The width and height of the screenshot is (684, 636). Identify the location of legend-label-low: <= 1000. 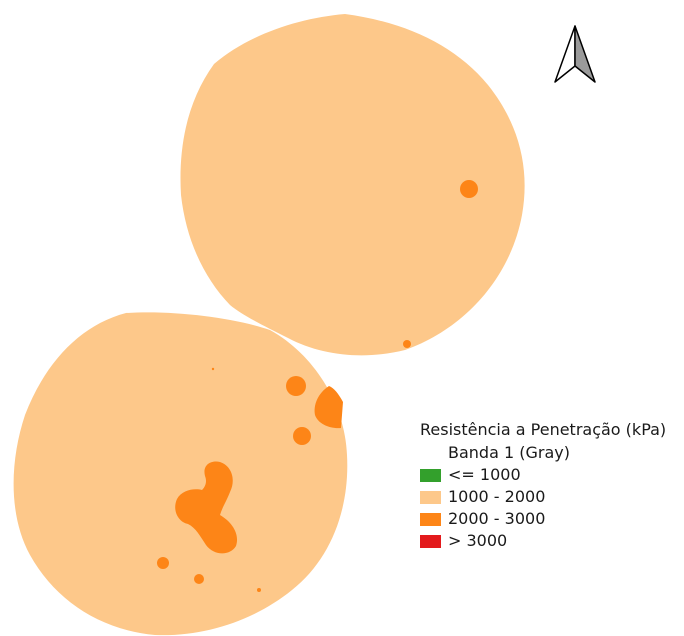
(484, 474).